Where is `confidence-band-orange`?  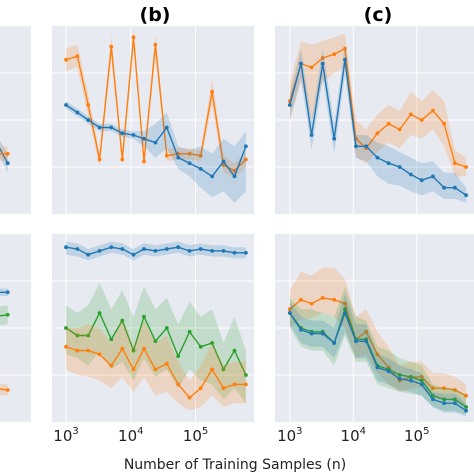 confidence-band-orange is located at coordinates (378, 337).